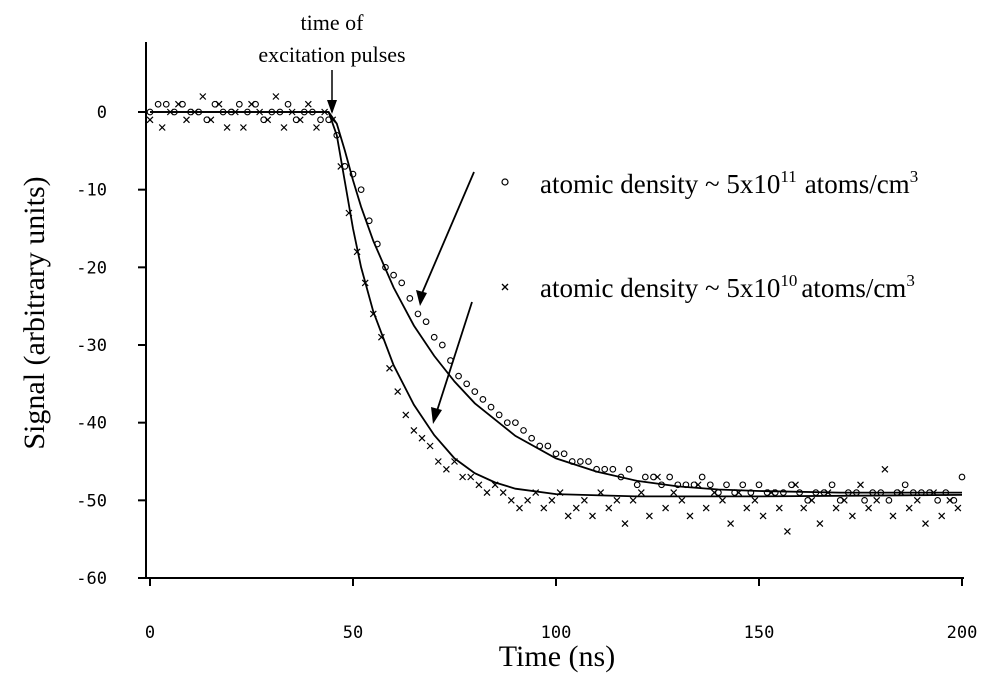  Describe the element at coordinates (447, 235) in the screenshot. I see `pointer-arrow-circles` at that location.